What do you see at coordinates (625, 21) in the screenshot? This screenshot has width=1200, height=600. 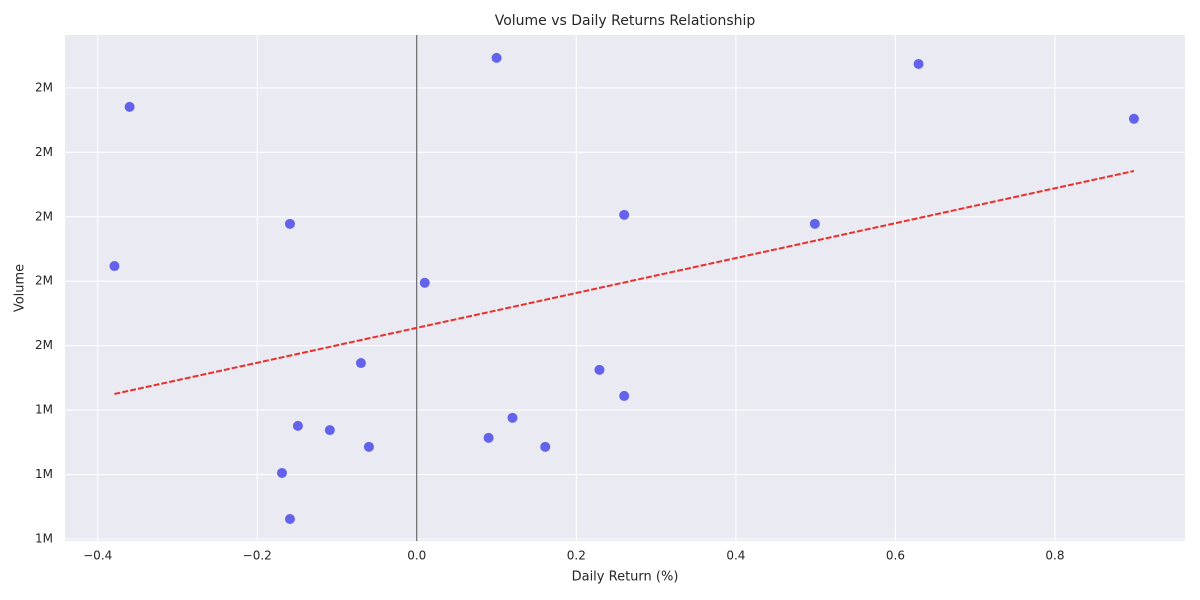 I see `chart-title: Volume vs Daily Returns Relationship` at bounding box center [625, 21].